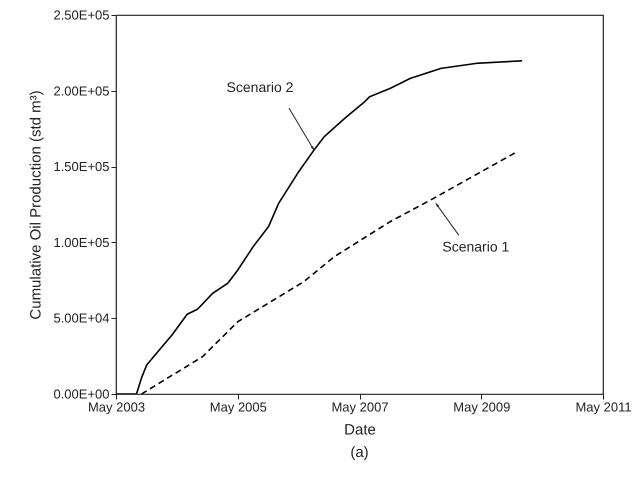 Image resolution: width=644 pixels, height=487 pixels. Describe the element at coordinates (35, 205) in the screenshot. I see `y-axis-title: Cumulative Oil Production (std m³)` at that location.